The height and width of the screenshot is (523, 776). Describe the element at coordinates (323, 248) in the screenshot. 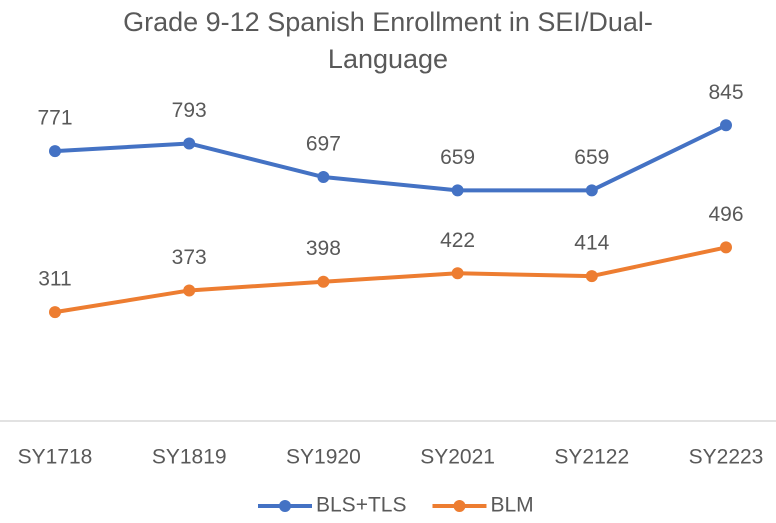

I see `data-label: 398` at that location.